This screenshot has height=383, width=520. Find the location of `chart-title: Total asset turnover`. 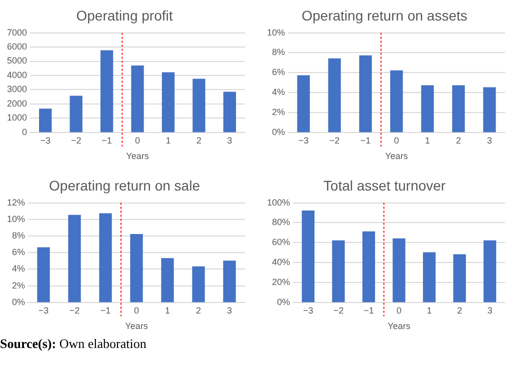

chart-title: Total asset turnover is located at coordinates (384, 185).